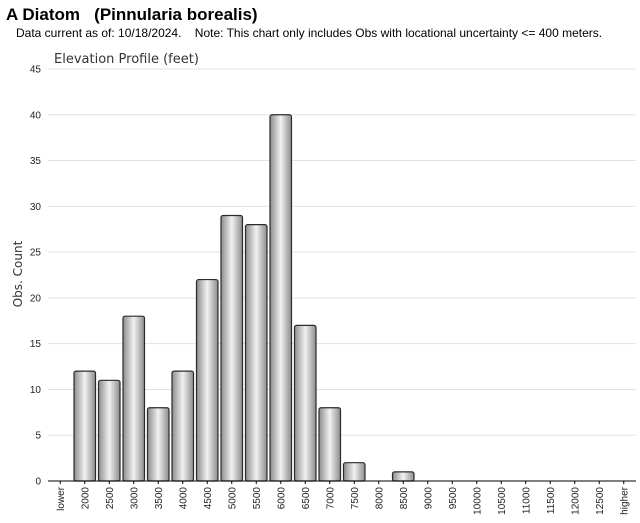  Describe the element at coordinates (126, 59) in the screenshot. I see `chart-title: Elevation Profile (feet)` at that location.